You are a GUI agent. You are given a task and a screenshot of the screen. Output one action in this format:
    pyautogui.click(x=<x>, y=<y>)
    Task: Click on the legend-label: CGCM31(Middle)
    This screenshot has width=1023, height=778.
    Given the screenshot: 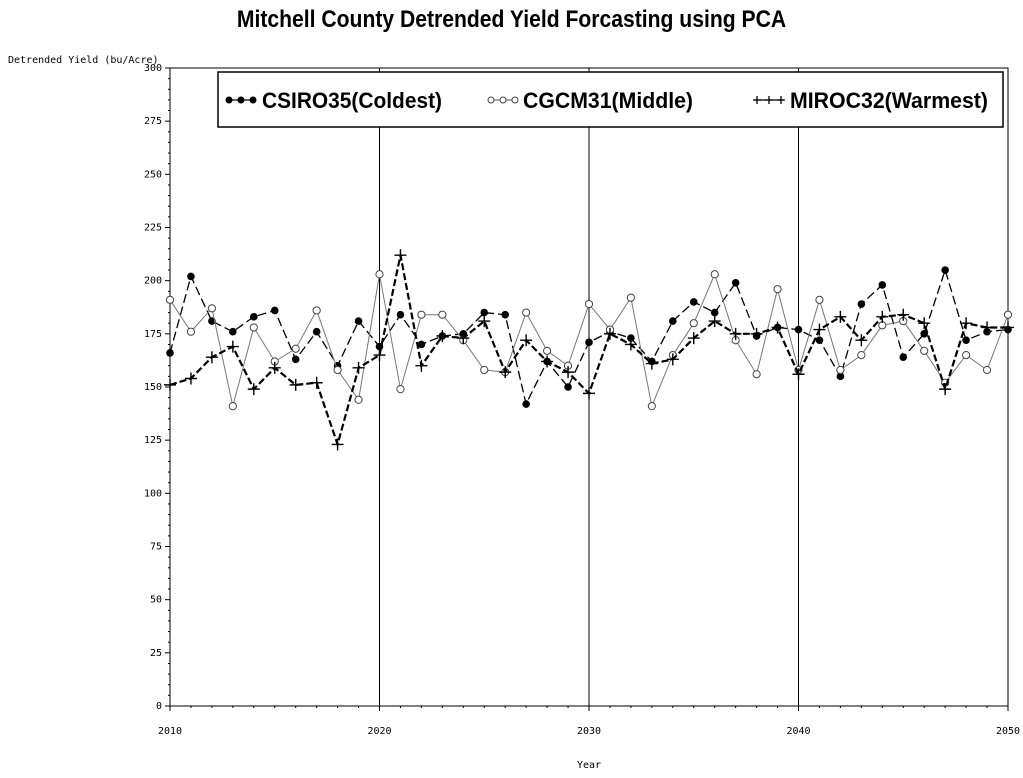 What is the action you would take?
    pyautogui.click(x=608, y=100)
    